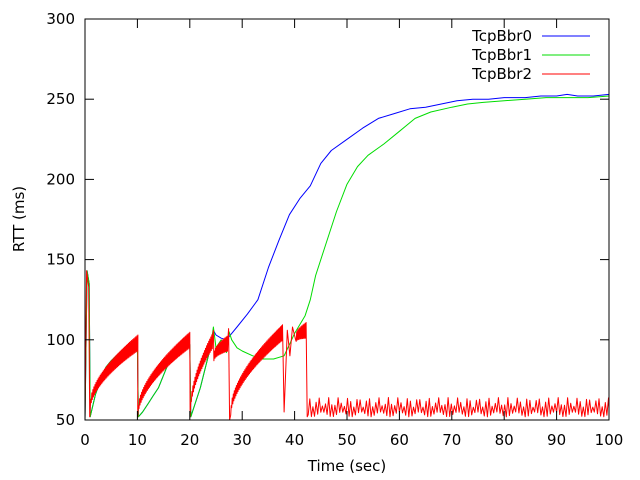 Image resolution: width=640 pixels, height=480 pixels. What do you see at coordinates (501, 74) in the screenshot?
I see `legend-label-tcpbbr2: TcpBbr2` at bounding box center [501, 74].